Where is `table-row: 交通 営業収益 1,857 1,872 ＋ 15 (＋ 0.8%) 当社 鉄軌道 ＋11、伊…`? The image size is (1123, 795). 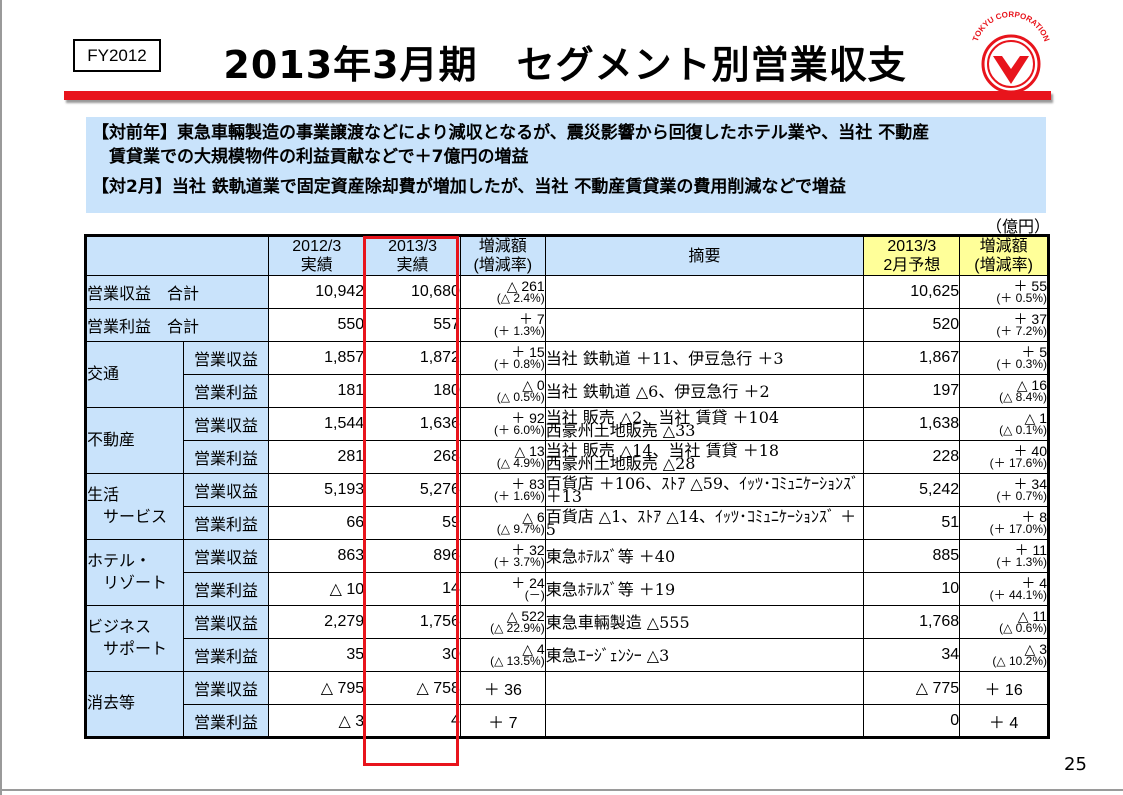 table-row: 交通 営業収益 1,857 1,872 ＋ 15 (＋ 0.8%) 当社 鉄軌道 ＋11、伊… is located at coordinates (567, 374).